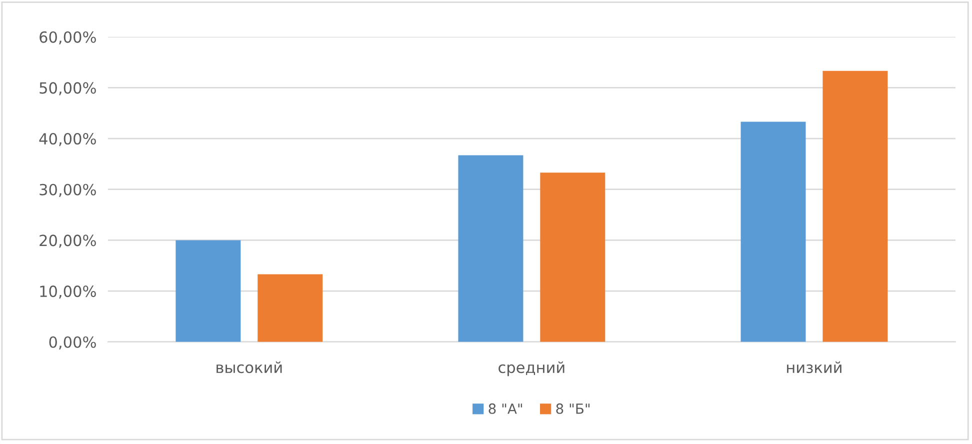  What do you see at coordinates (68, 89) in the screenshot?
I see `y-tick-label: 50,00%` at bounding box center [68, 89].